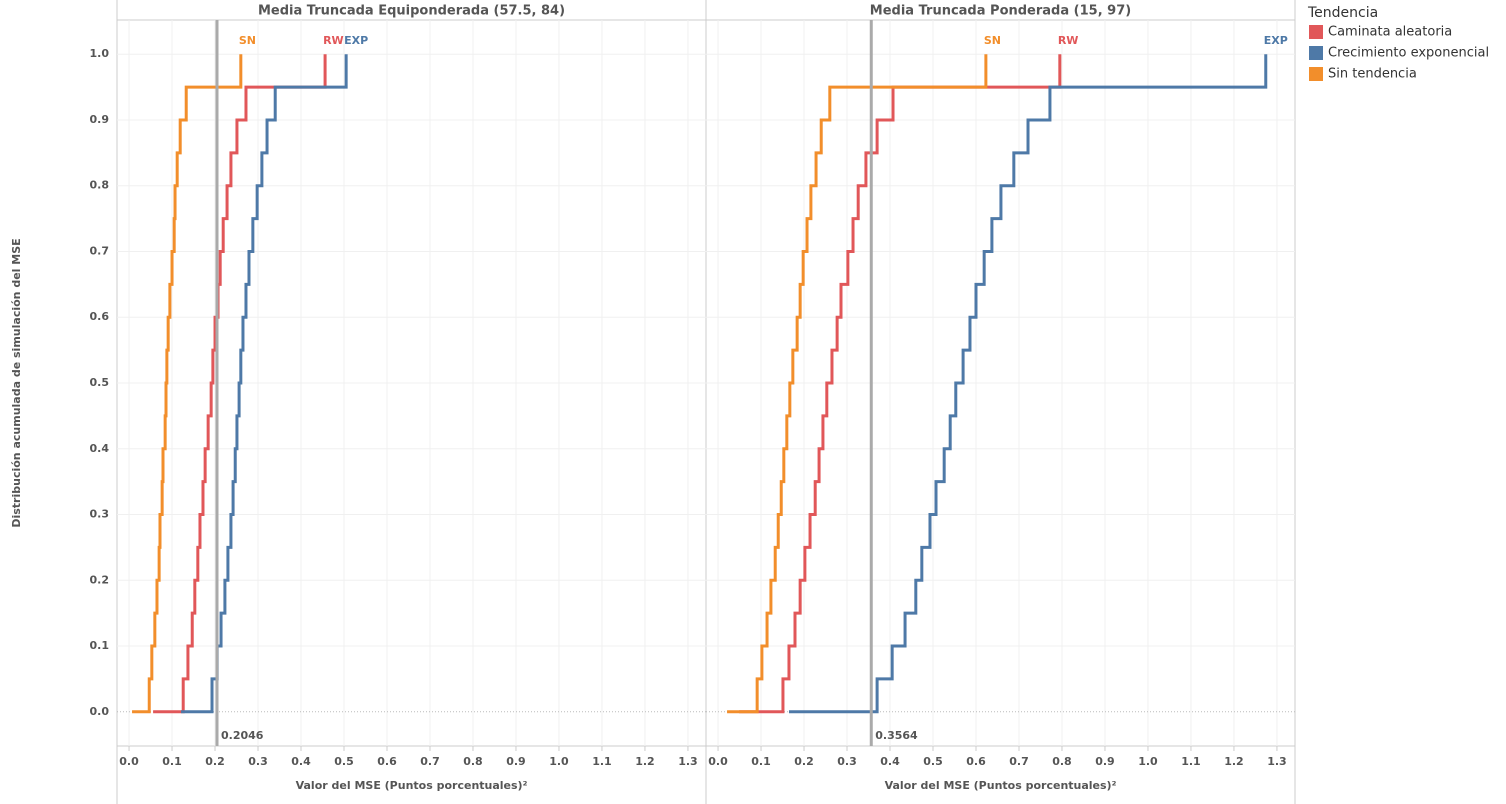 The height and width of the screenshot is (804, 1506). What do you see at coordinates (896, 735) in the screenshot?
I see `reference-label: 0.3564` at bounding box center [896, 735].